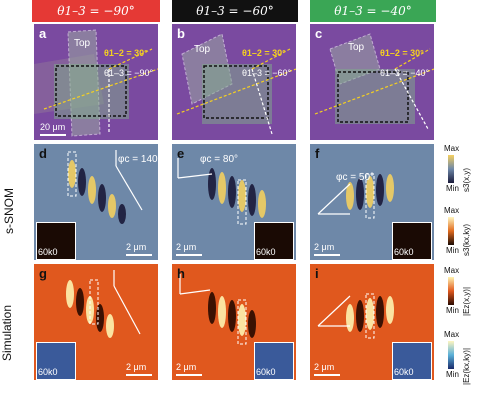 Image resolution: width=500 pixels, height=406 pixels. Describe the element at coordinates (466, 240) in the screenshot. I see `colorbar-2-name: s3(kx,ky)` at that location.